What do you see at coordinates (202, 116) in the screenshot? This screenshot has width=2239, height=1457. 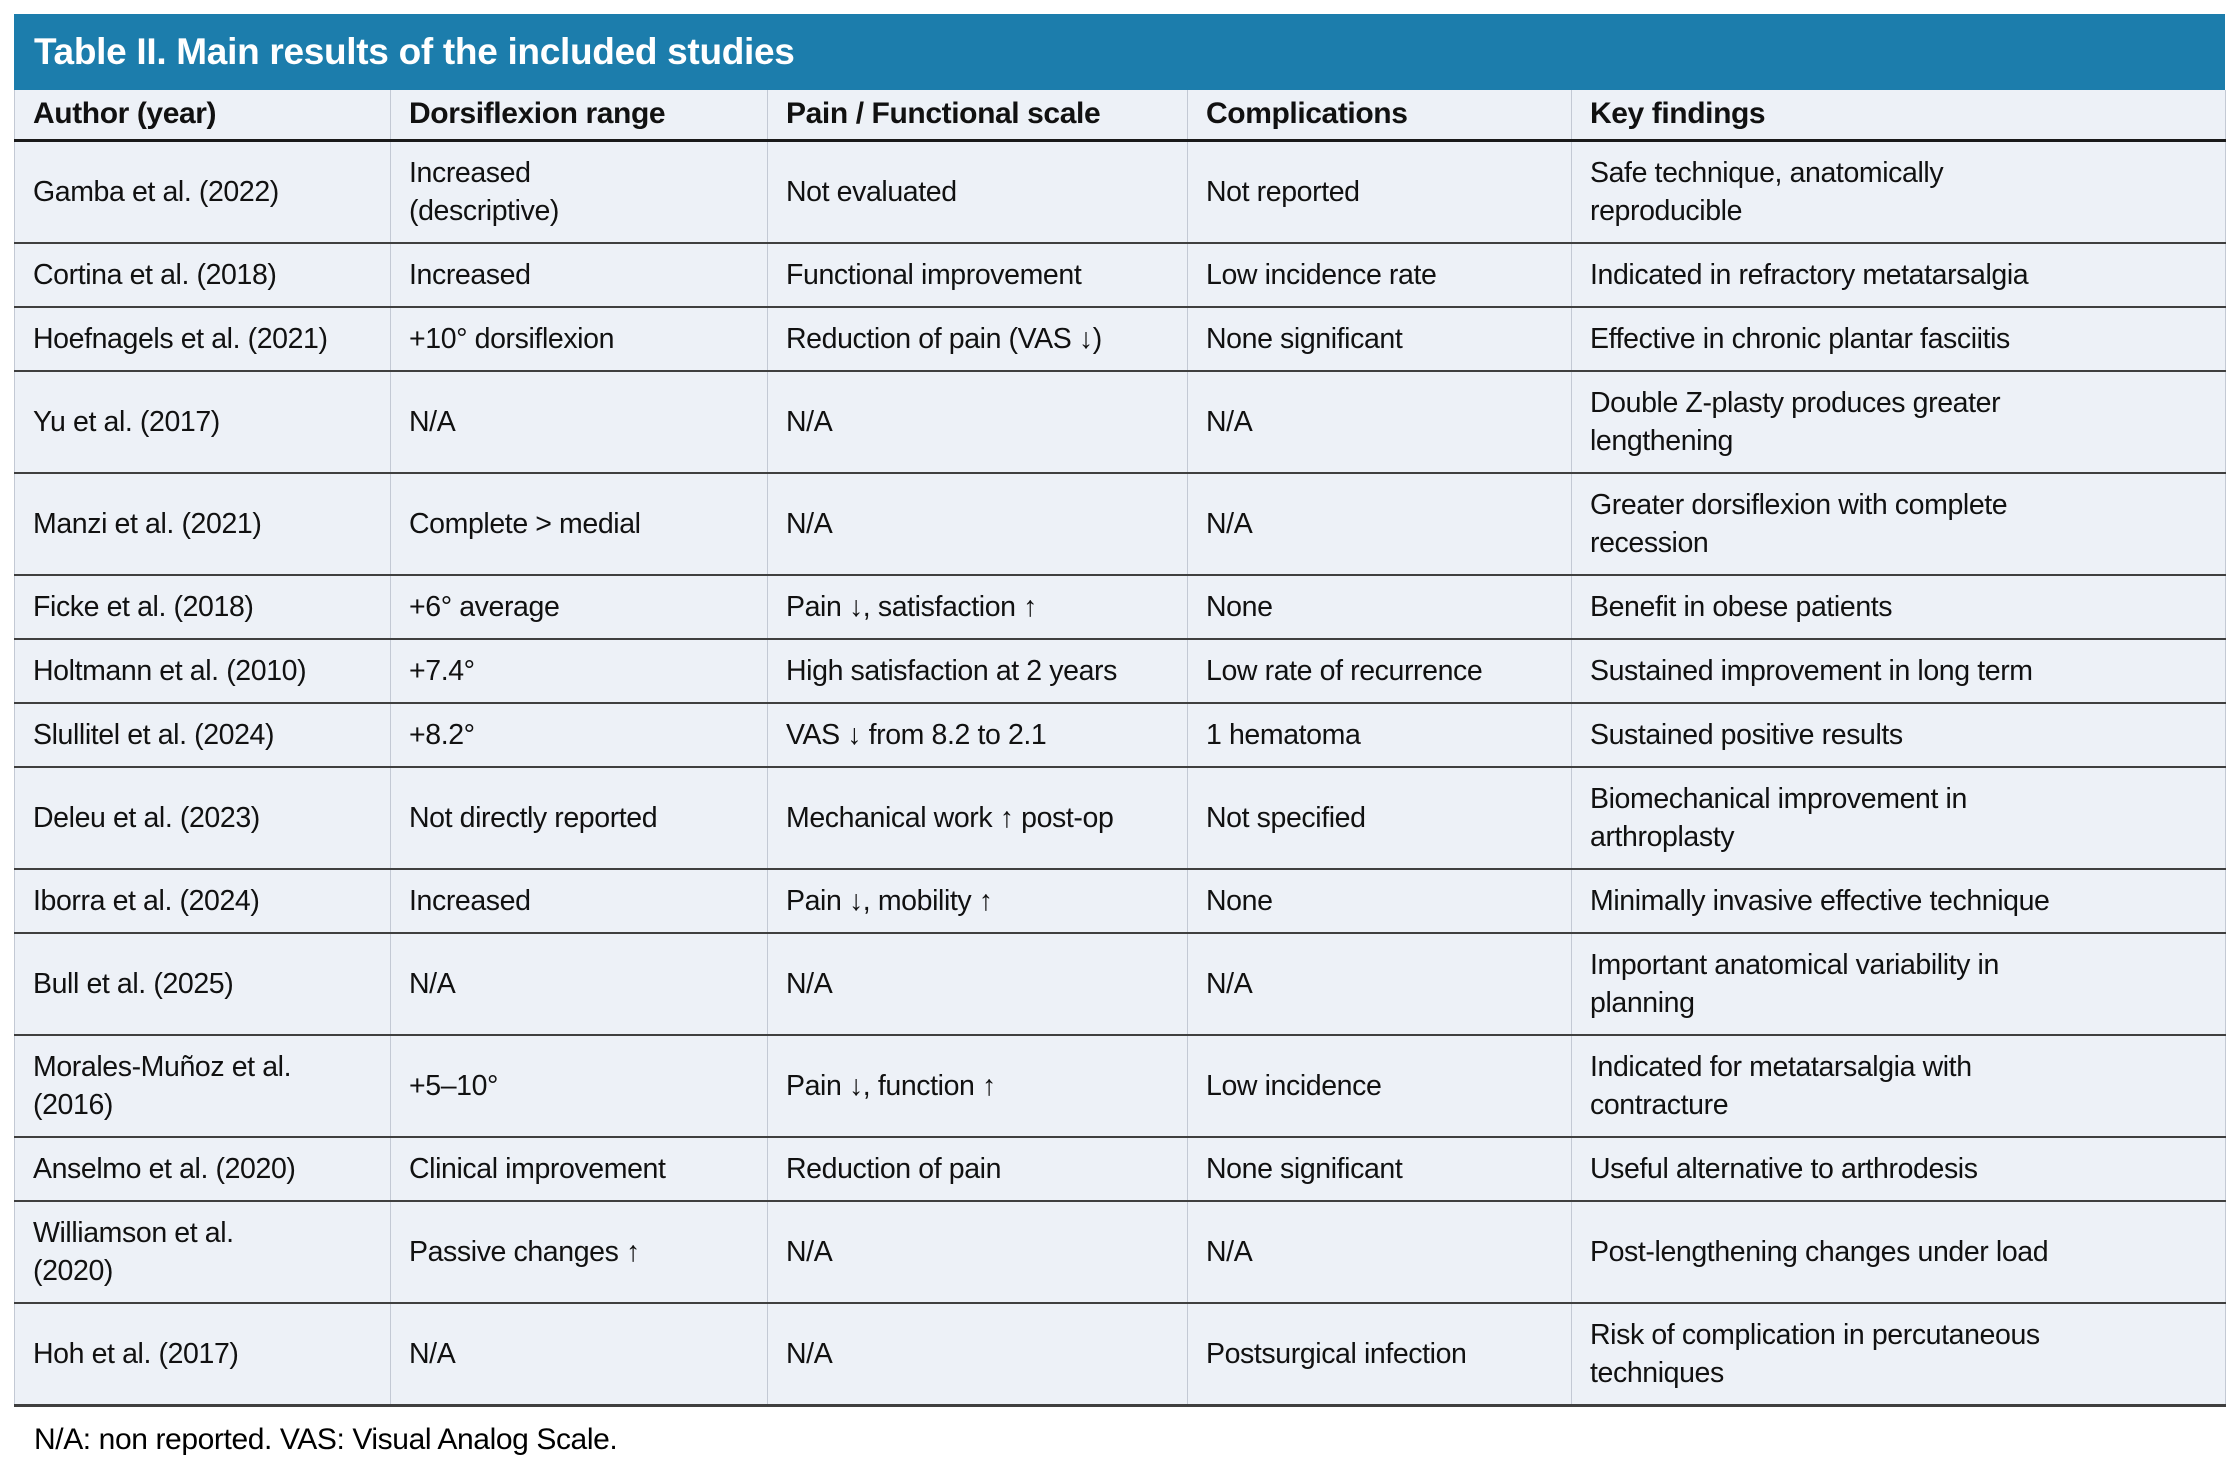 I see `column-header: Author (year)` at bounding box center [202, 116].